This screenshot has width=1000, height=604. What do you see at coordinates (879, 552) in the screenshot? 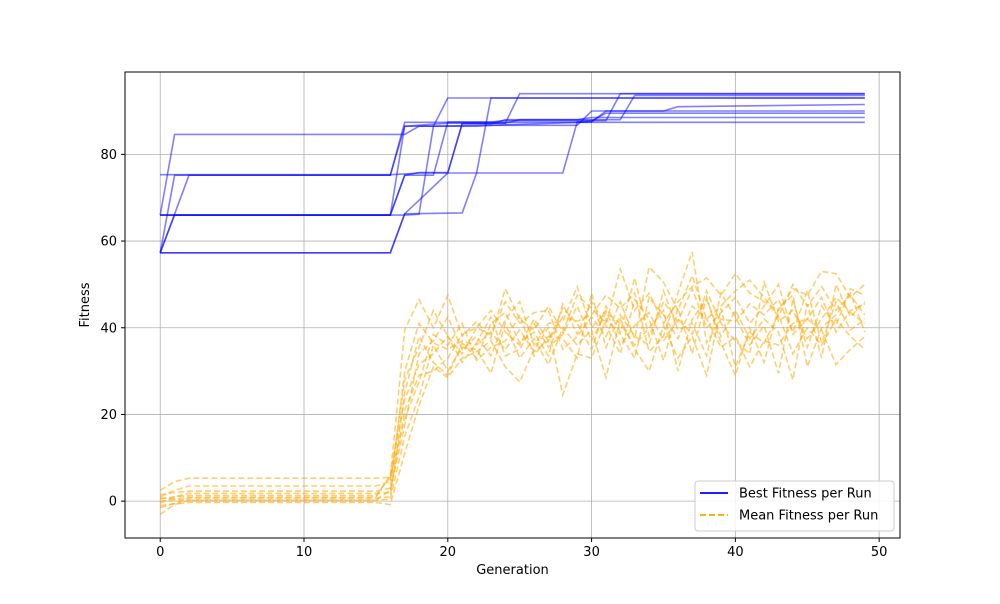
I see `x-tick-label: 50` at bounding box center [879, 552].